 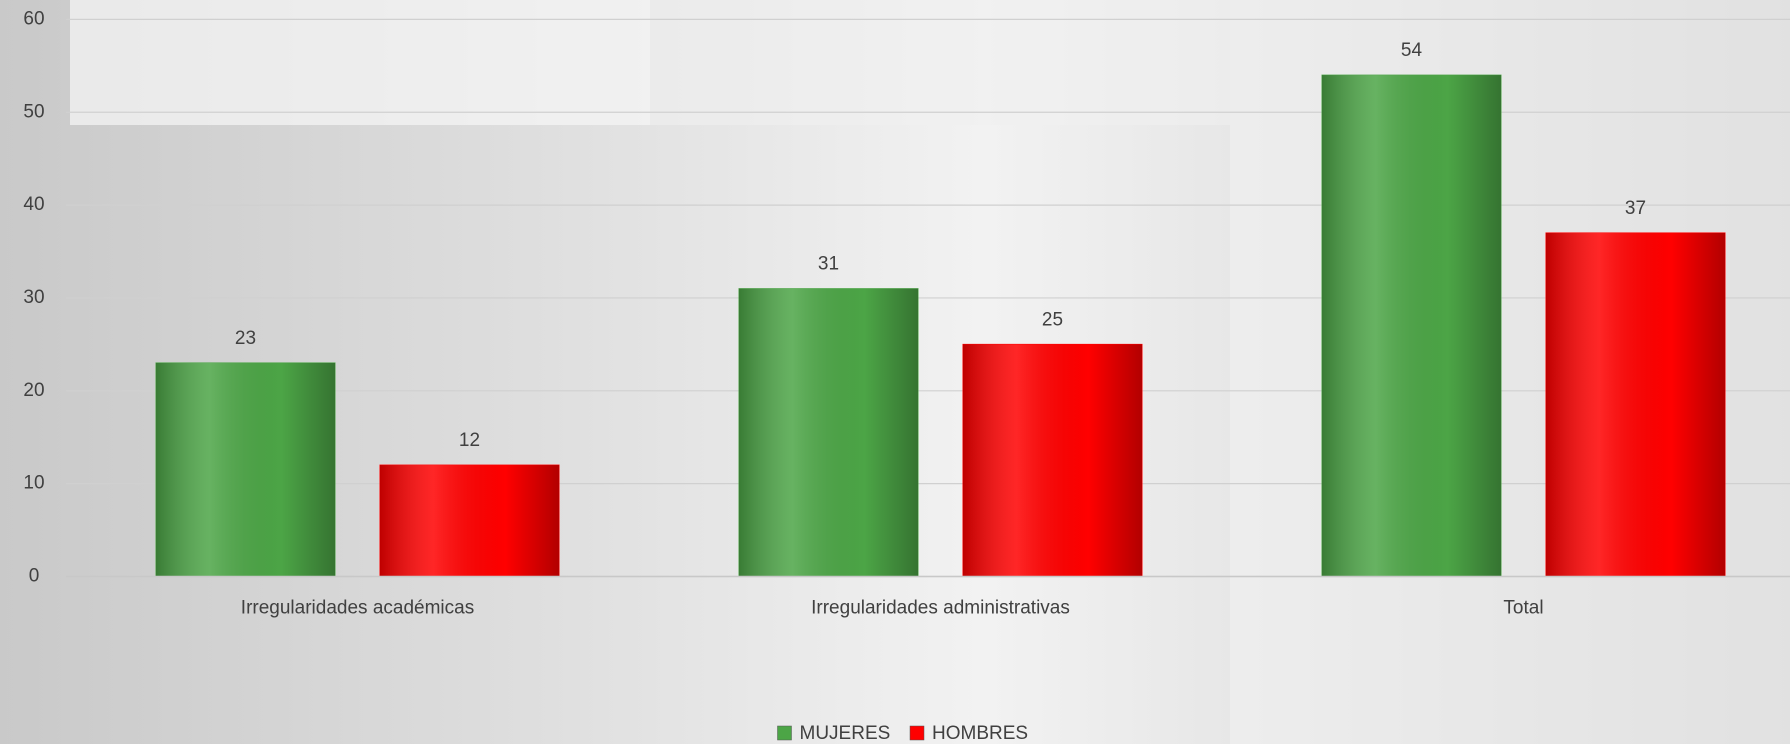 What do you see at coordinates (845, 733) in the screenshot?
I see `legend-label: MUJERES` at bounding box center [845, 733].